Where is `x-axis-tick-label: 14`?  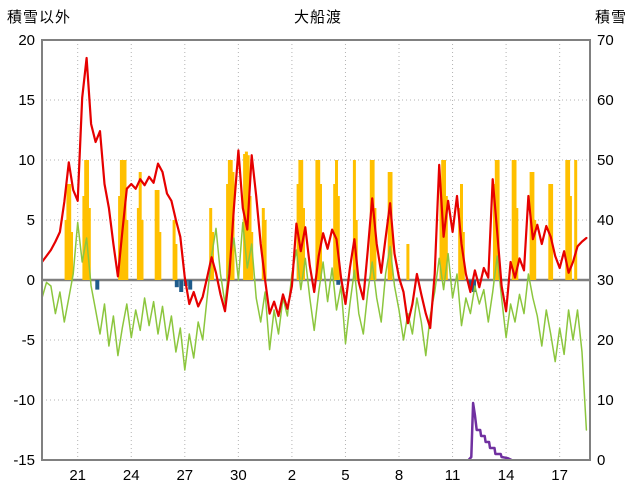 x-axis-tick-label: 14 is located at coordinates (506, 475).